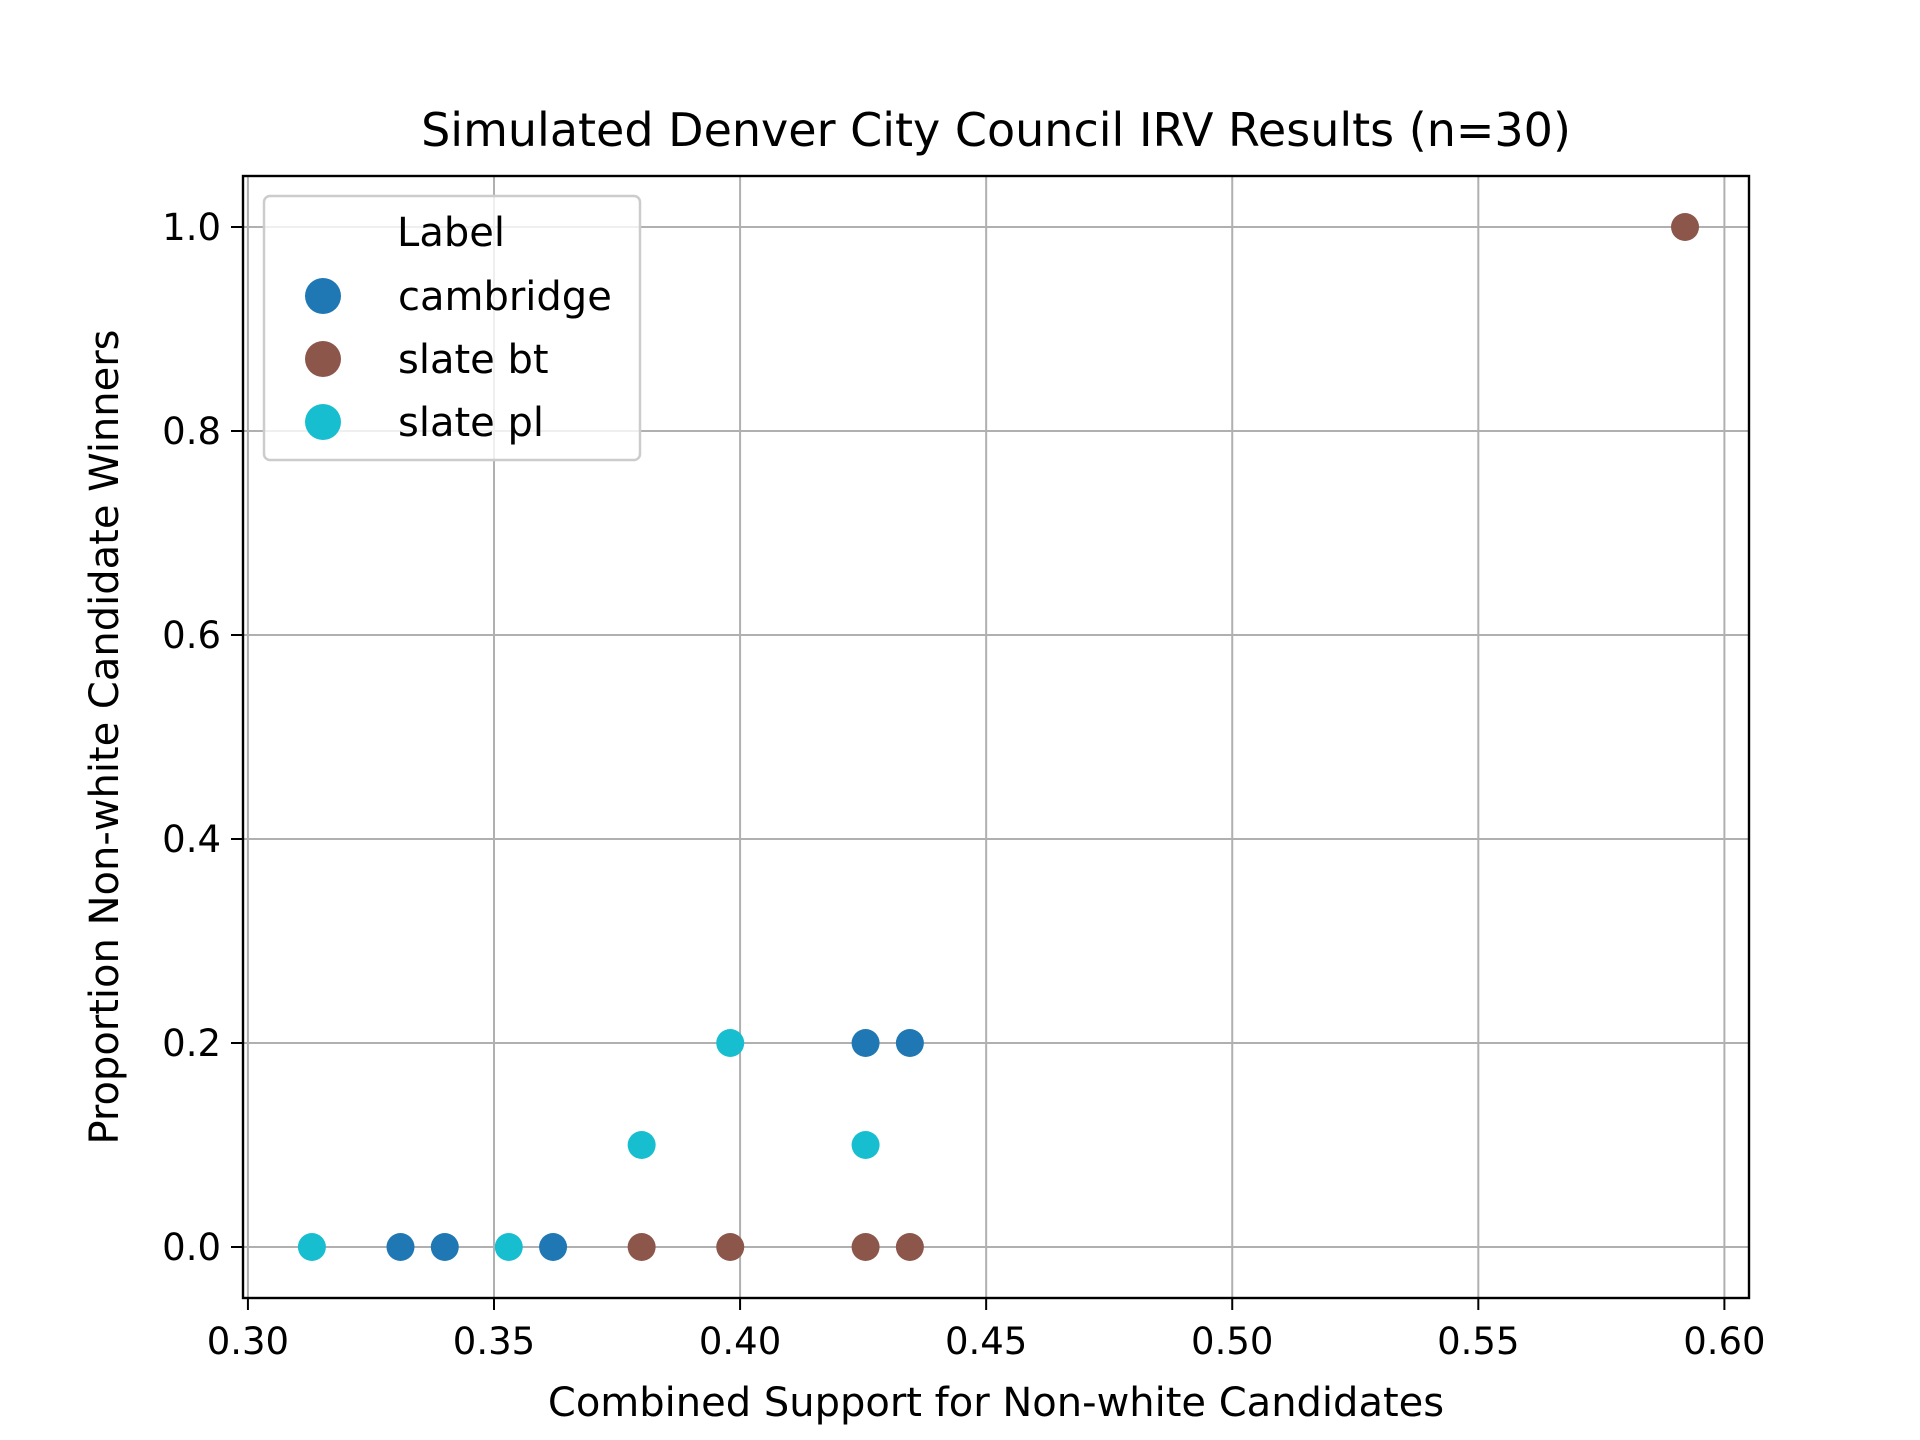 This screenshot has height=1440, width=1920. I want to click on legend-box, so click(452, 328).